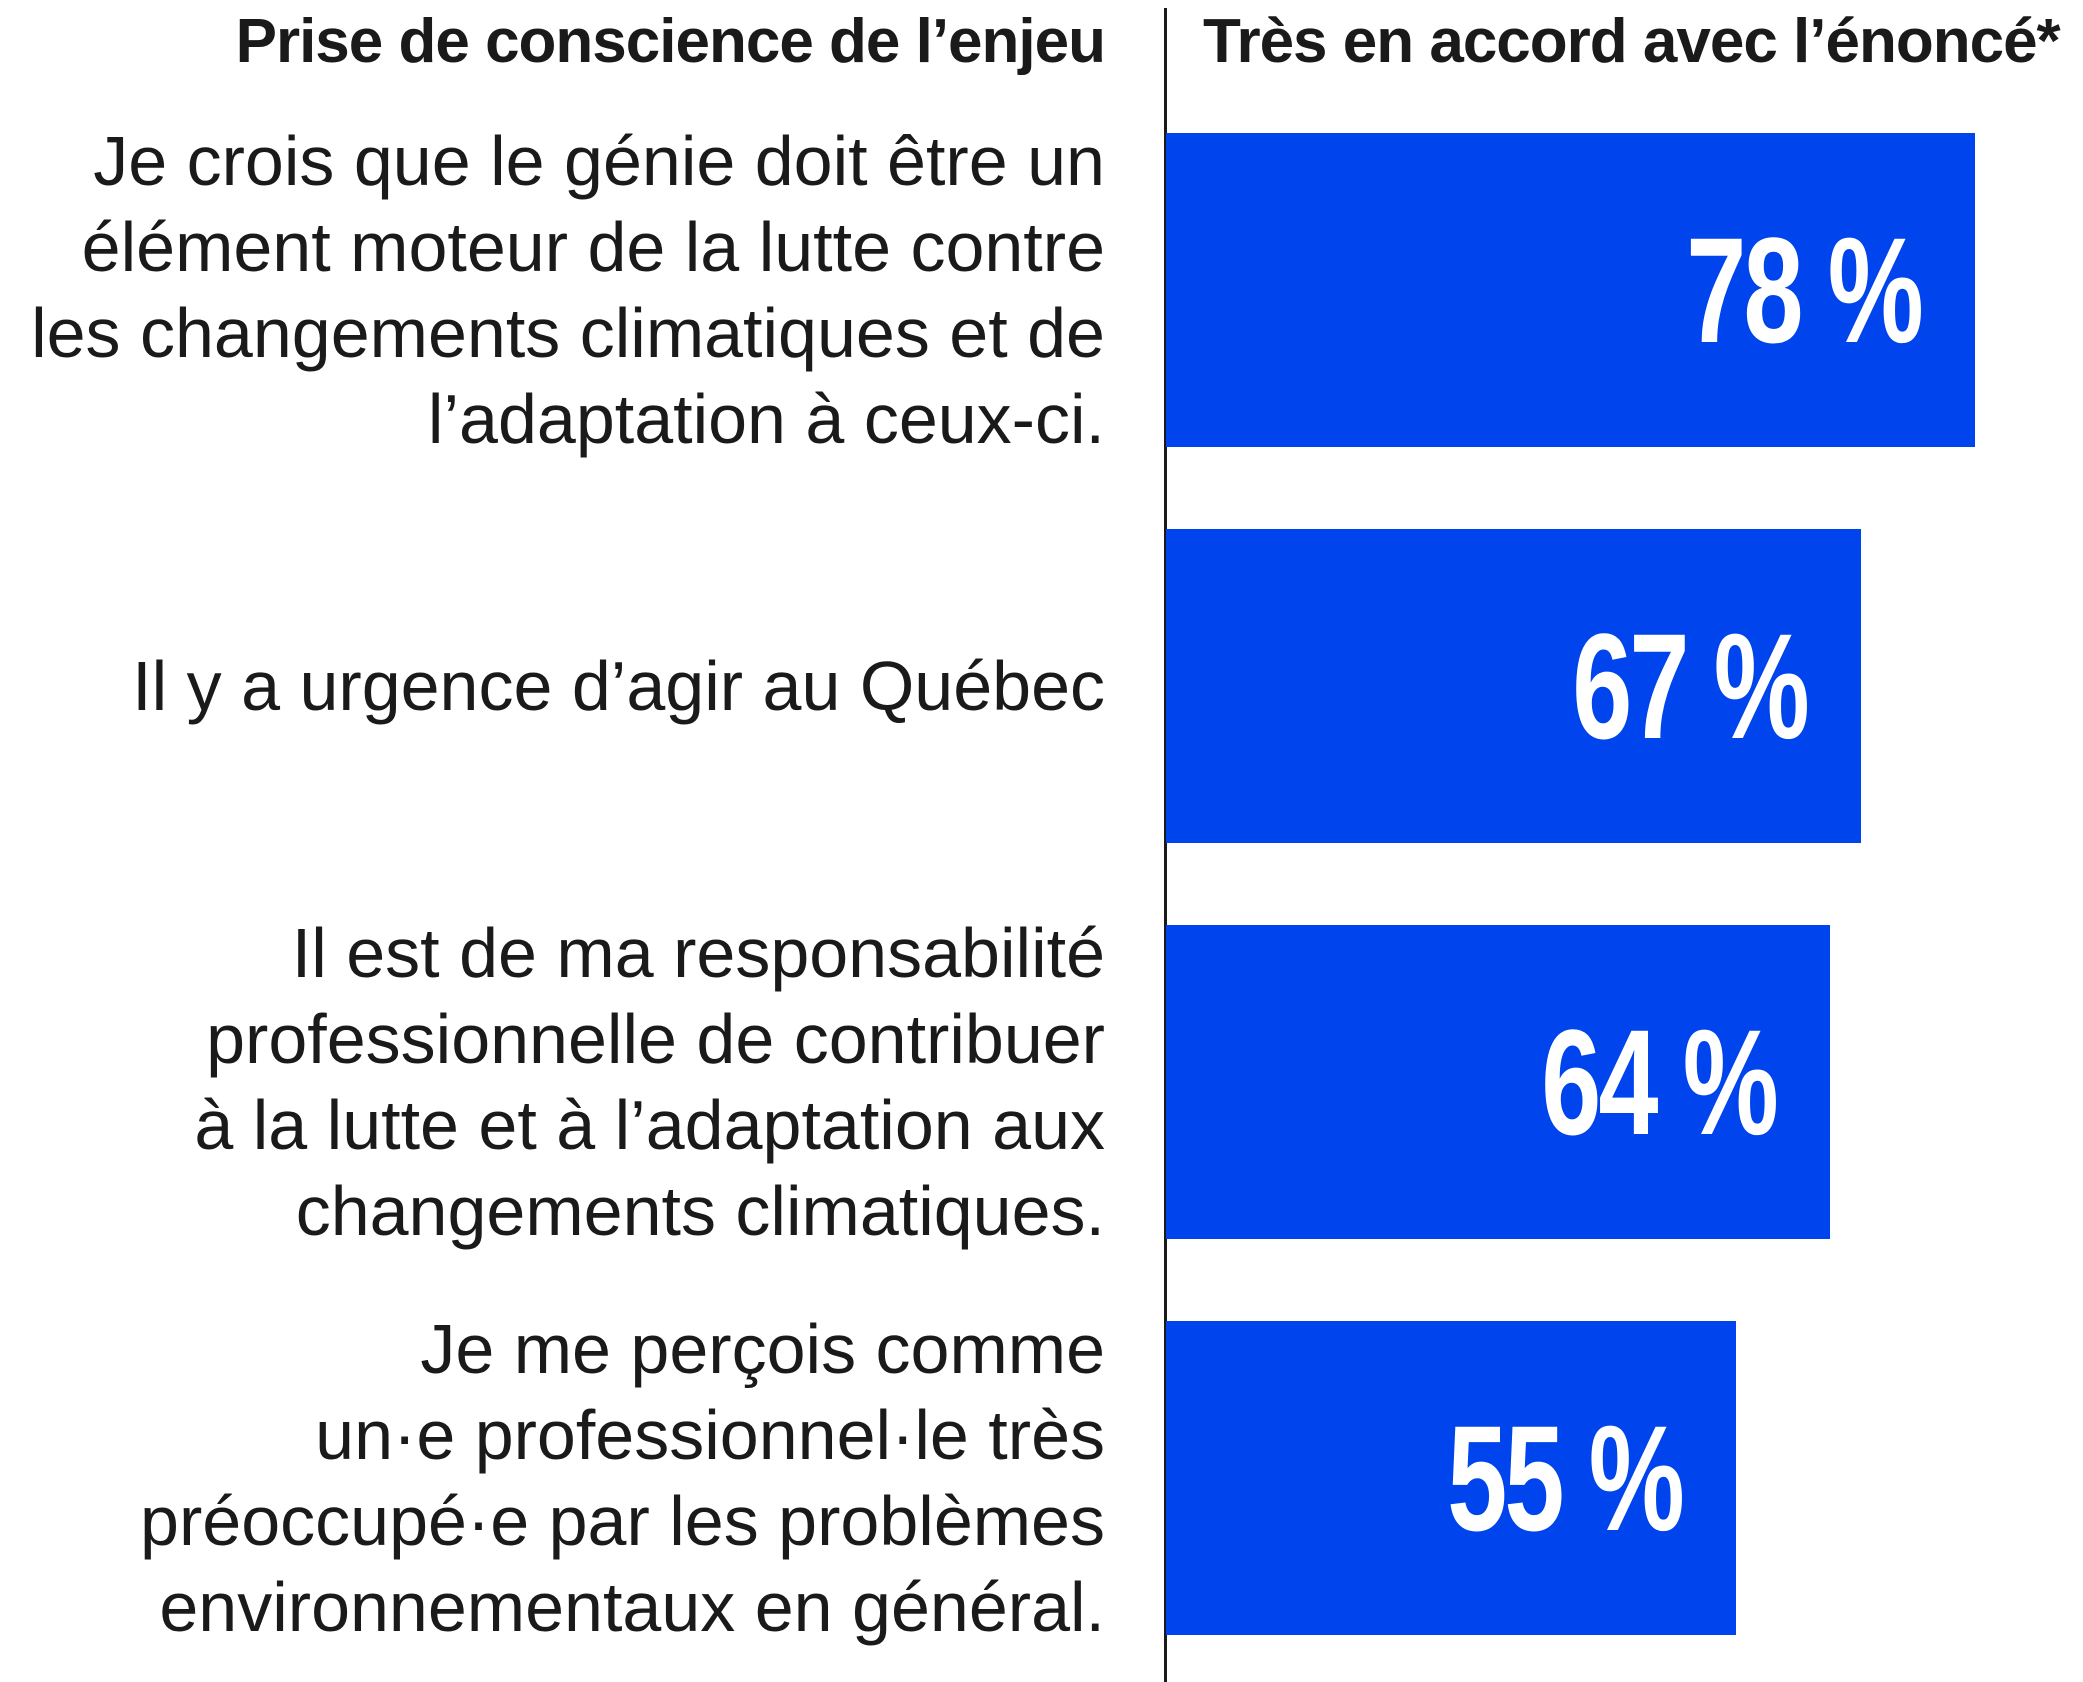 The image size is (2083, 1682). Describe the element at coordinates (1165, 845) in the screenshot. I see `axis-line` at that location.